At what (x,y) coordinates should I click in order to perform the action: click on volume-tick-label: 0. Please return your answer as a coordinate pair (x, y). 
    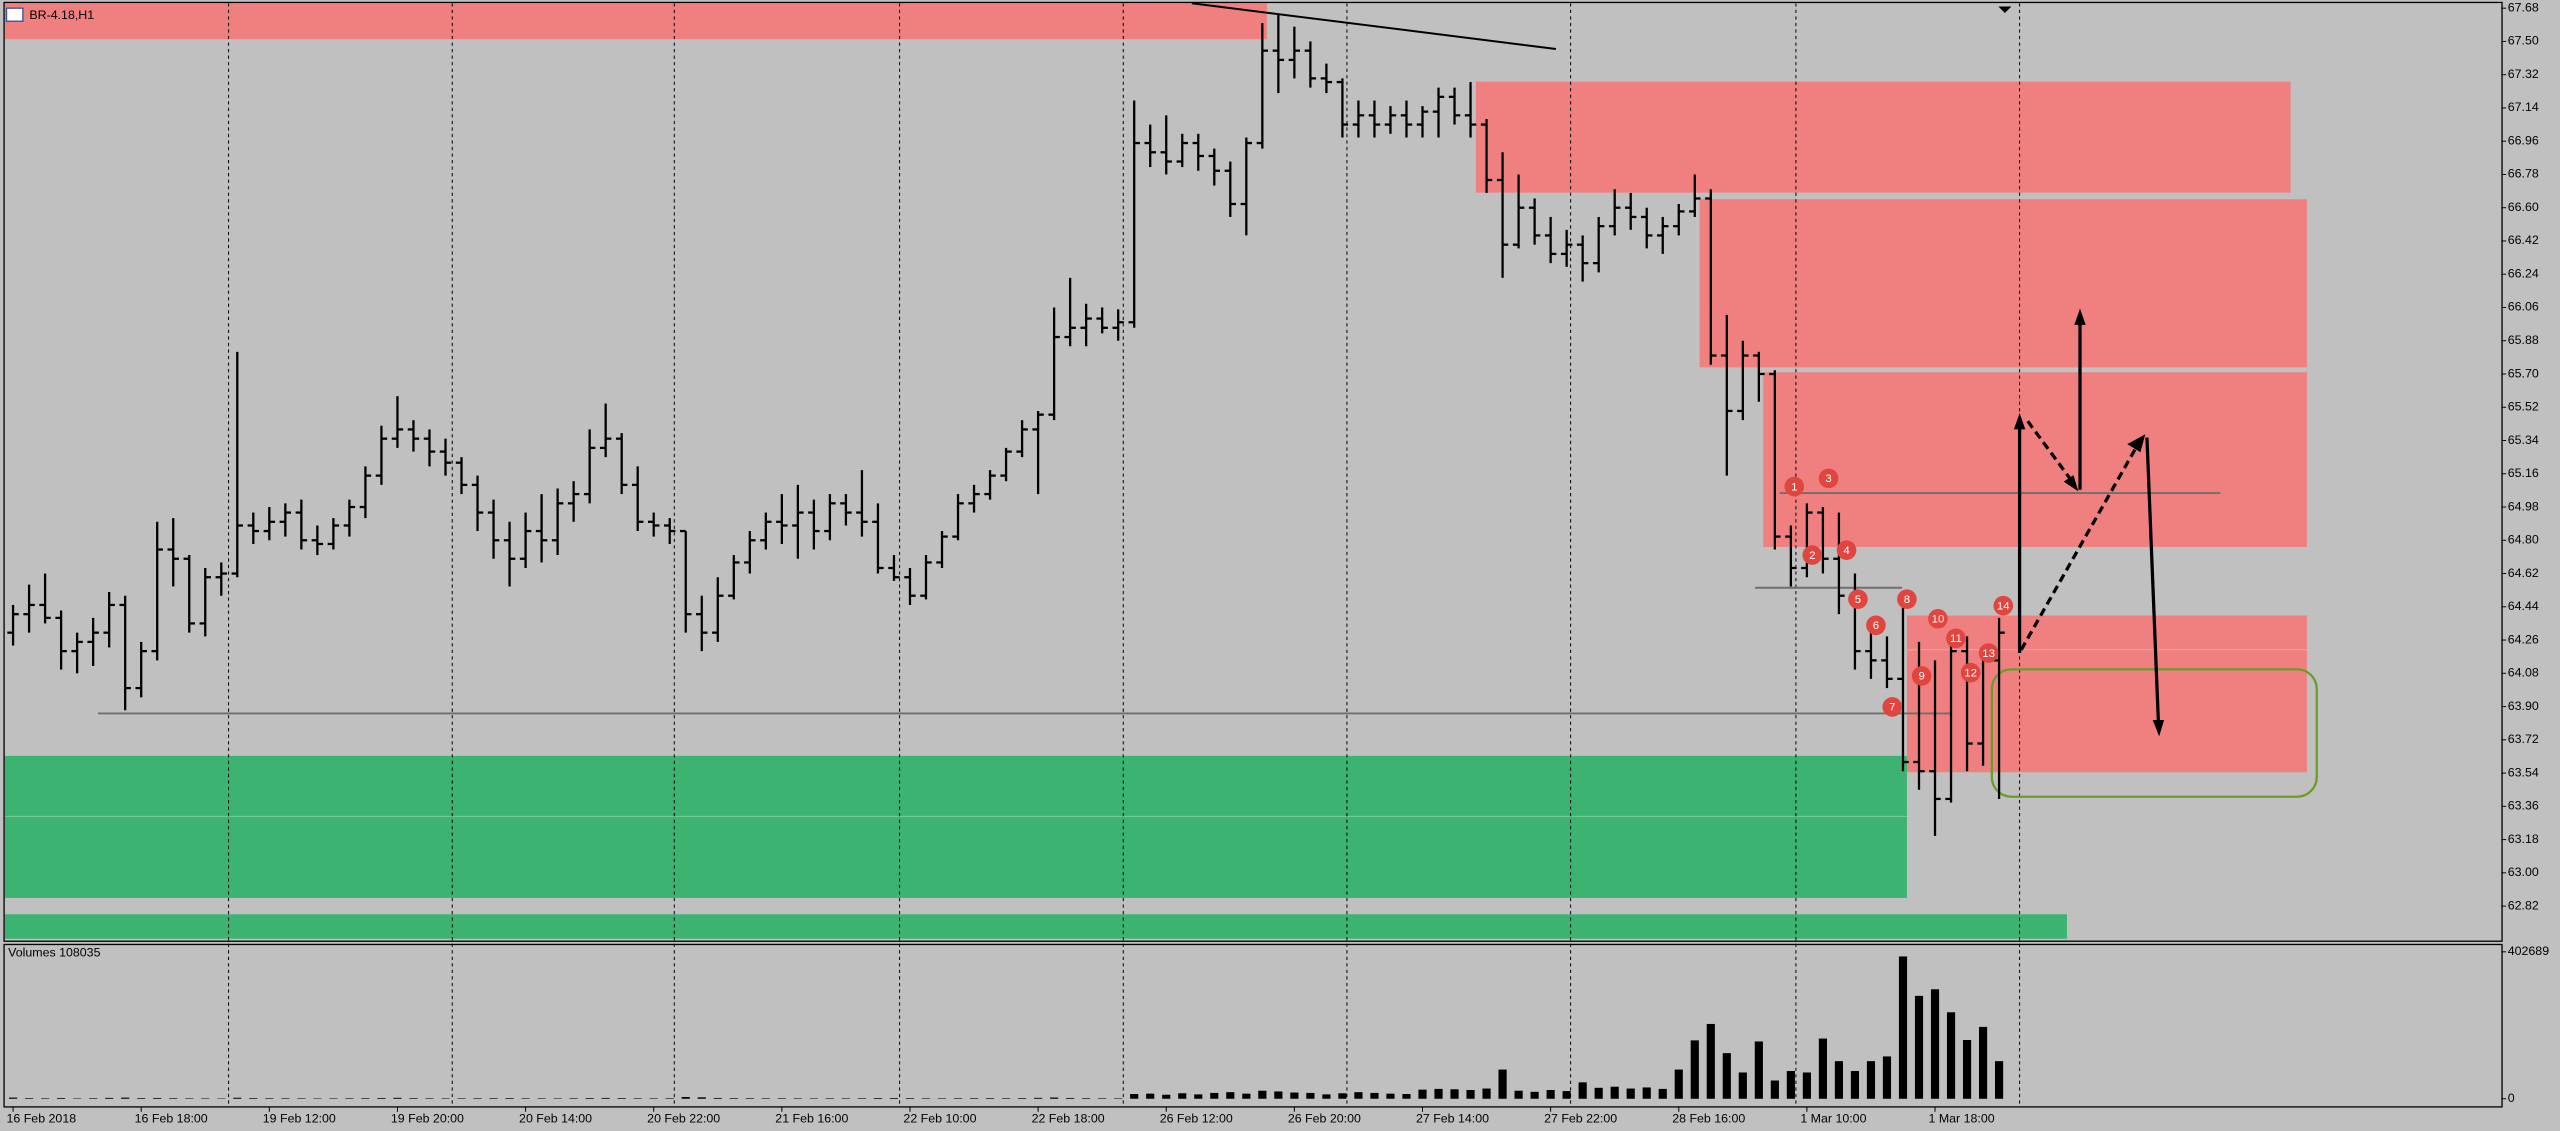
    Looking at the image, I should click on (2511, 1098).